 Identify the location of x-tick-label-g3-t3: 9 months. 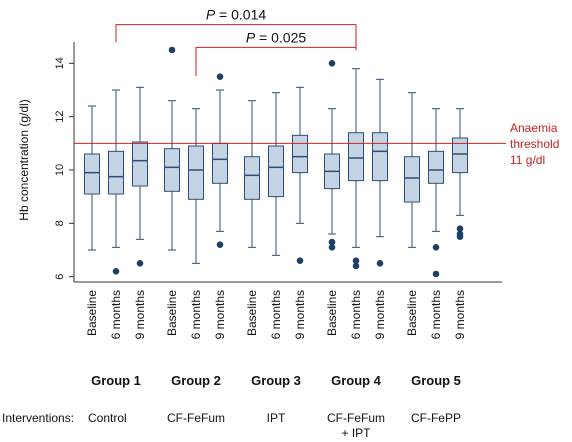
(300, 314).